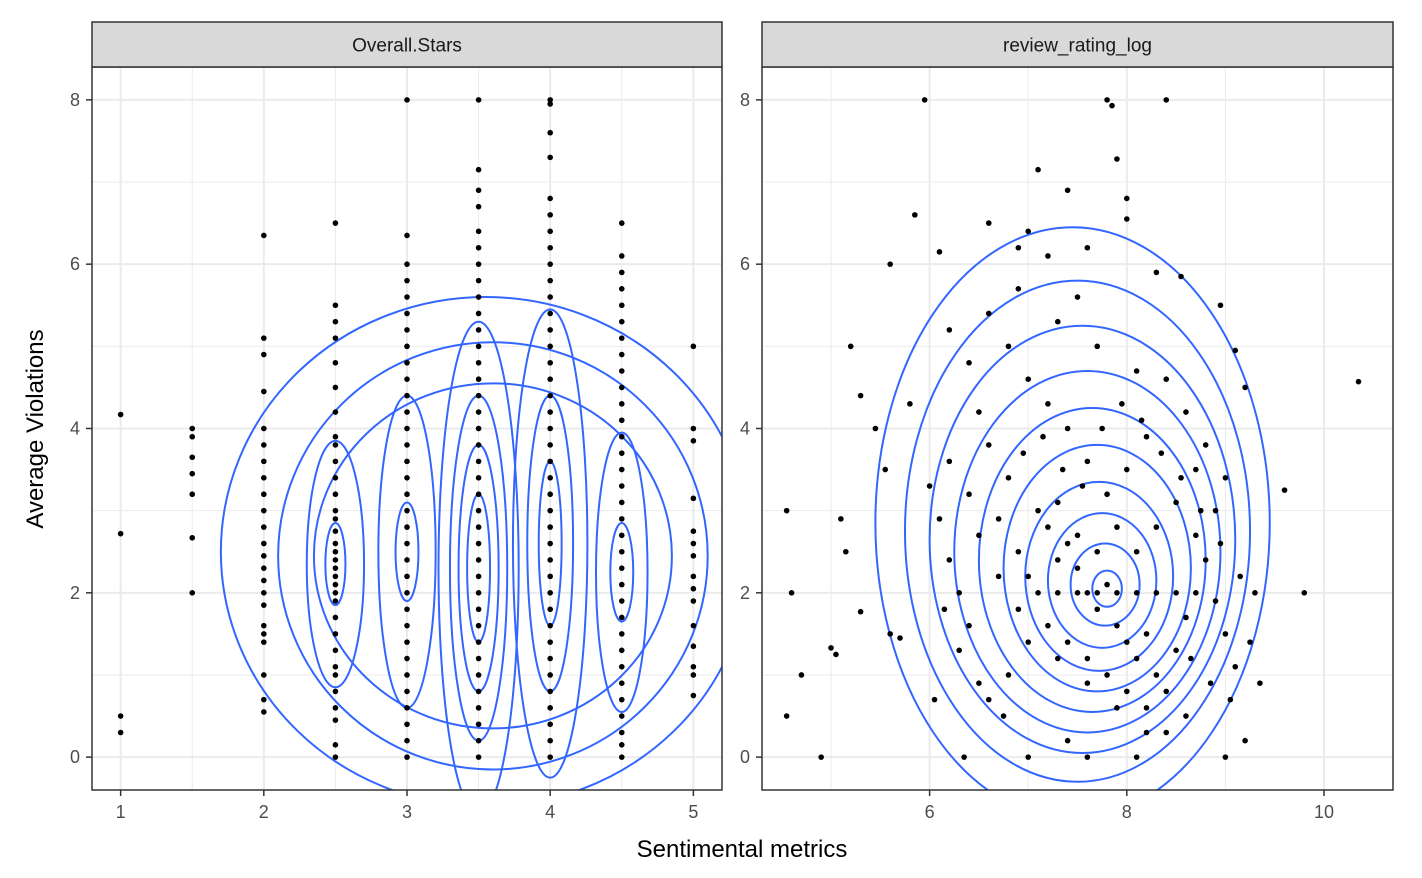 Image resolution: width=1422 pixels, height=878 pixels. Describe the element at coordinates (1324, 812) in the screenshot. I see `x-tick-label: 10` at that location.